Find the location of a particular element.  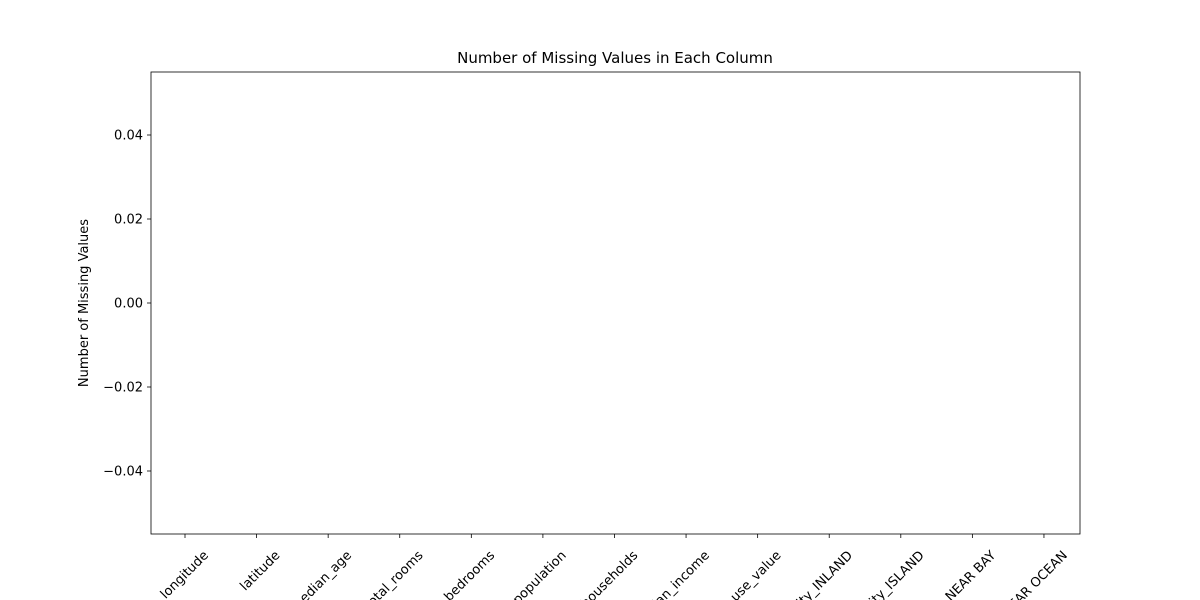

x-tick-label: bedrooms is located at coordinates (470, 574).